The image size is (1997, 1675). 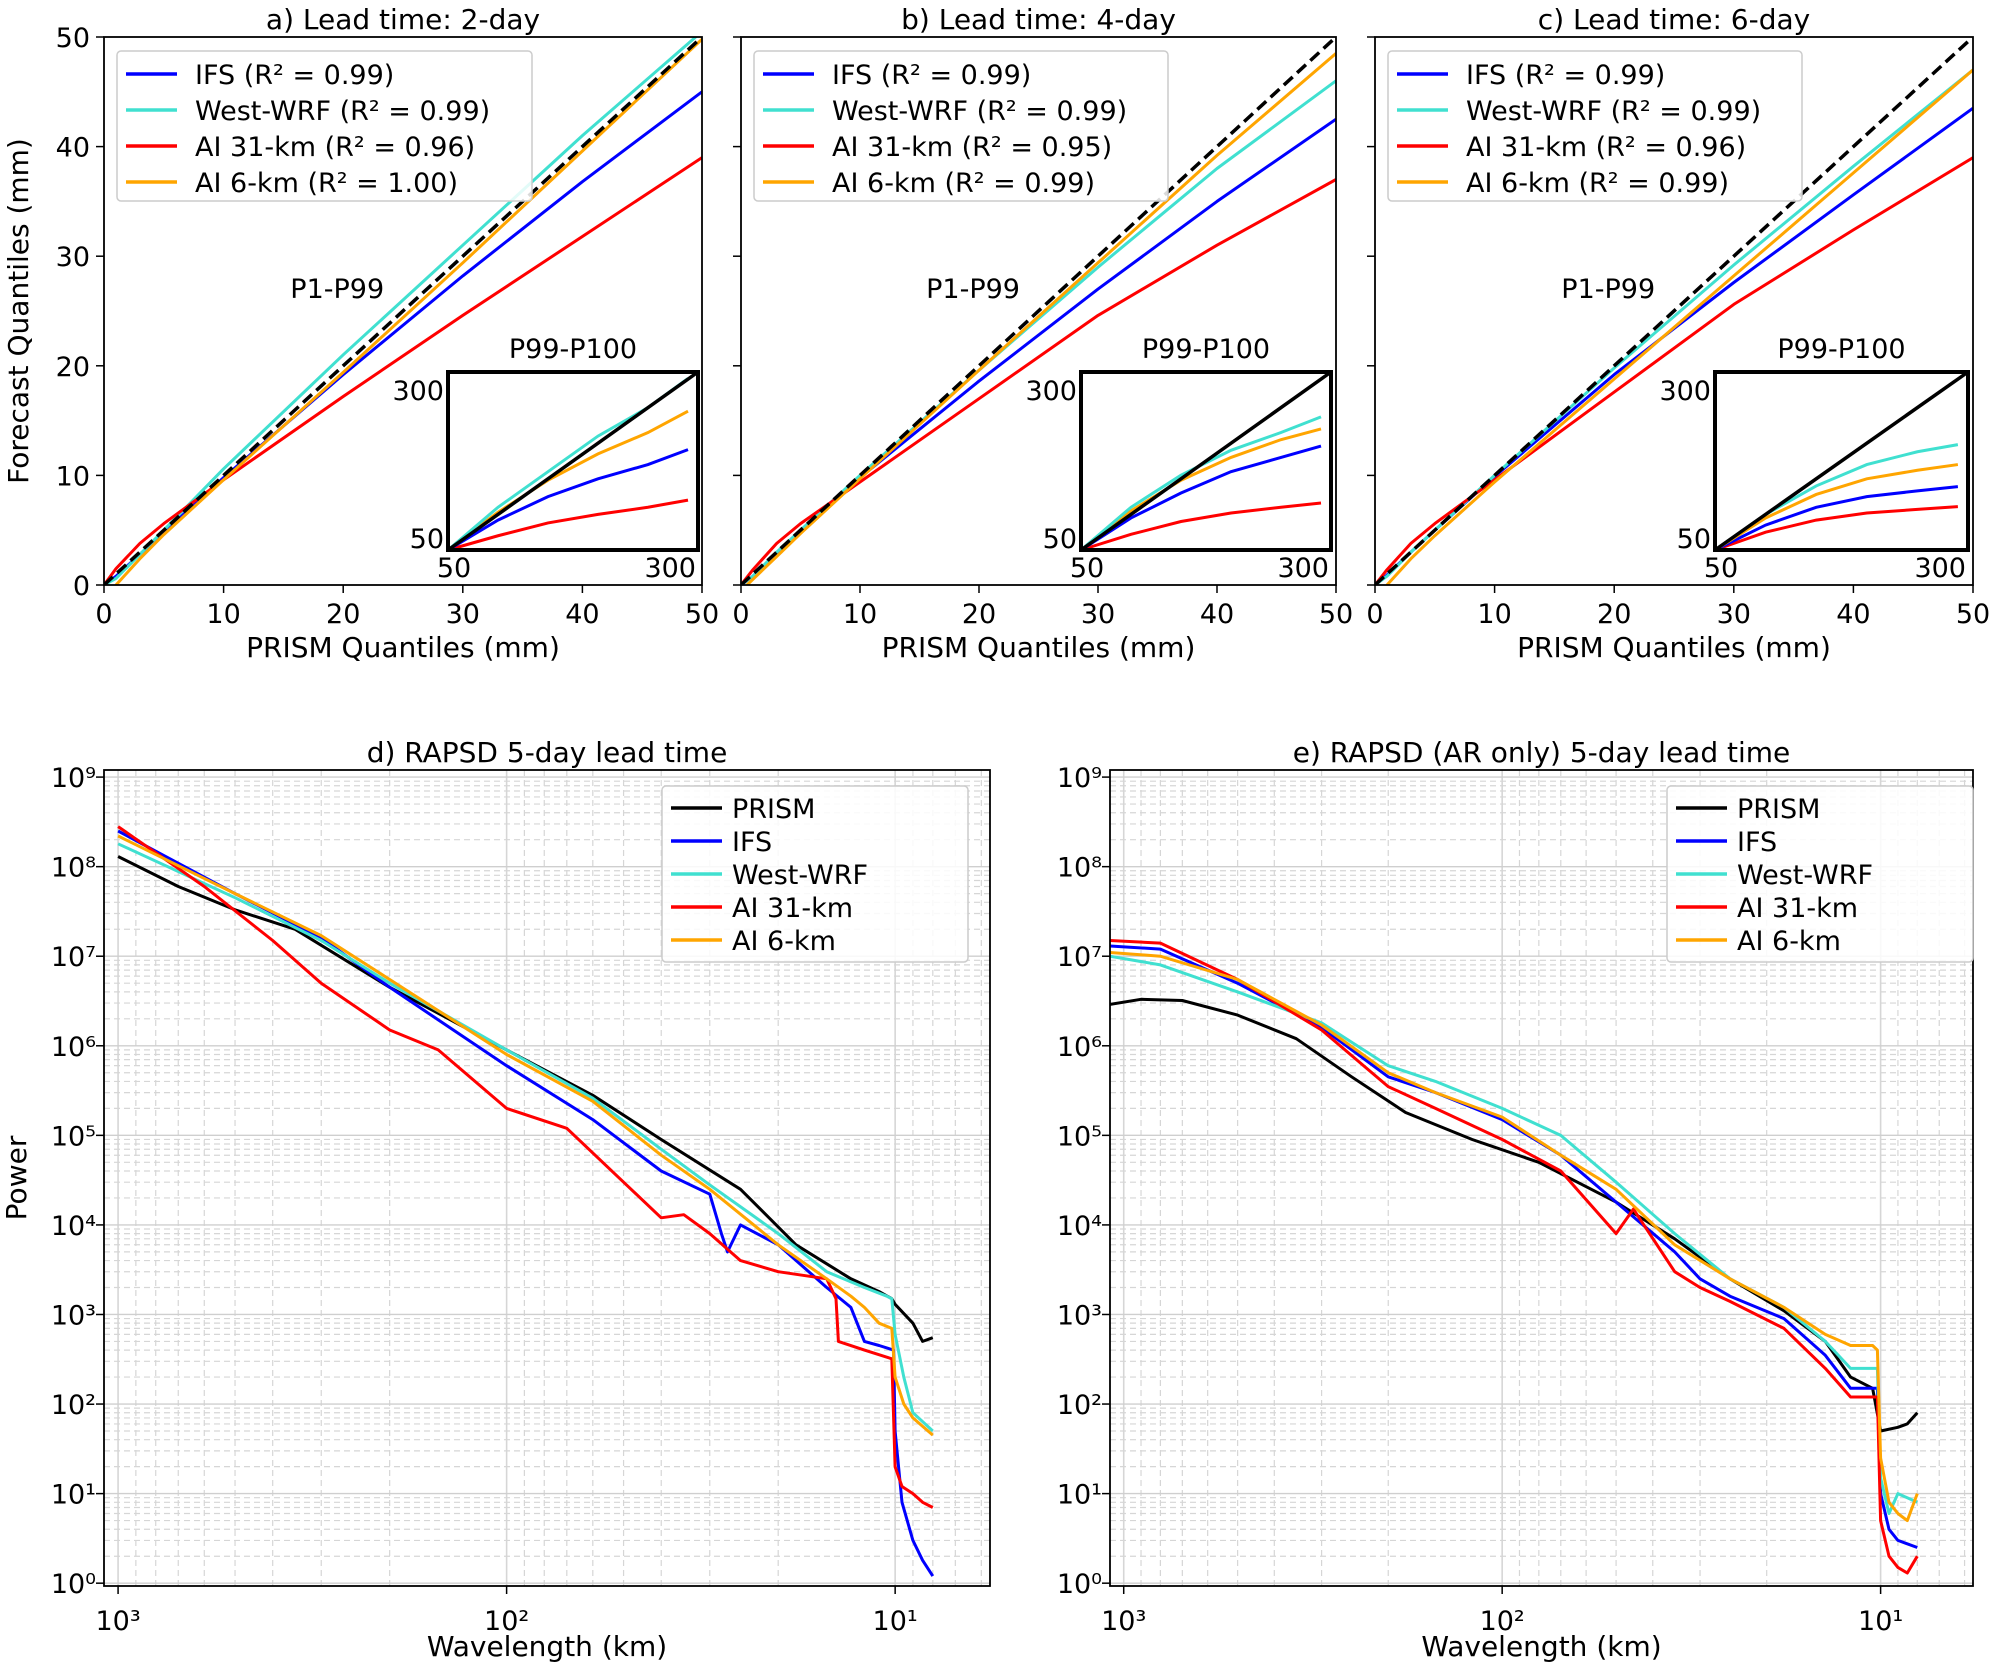 What do you see at coordinates (1880, 1621) in the screenshot?
I see `x-tick-label: 10¹` at bounding box center [1880, 1621].